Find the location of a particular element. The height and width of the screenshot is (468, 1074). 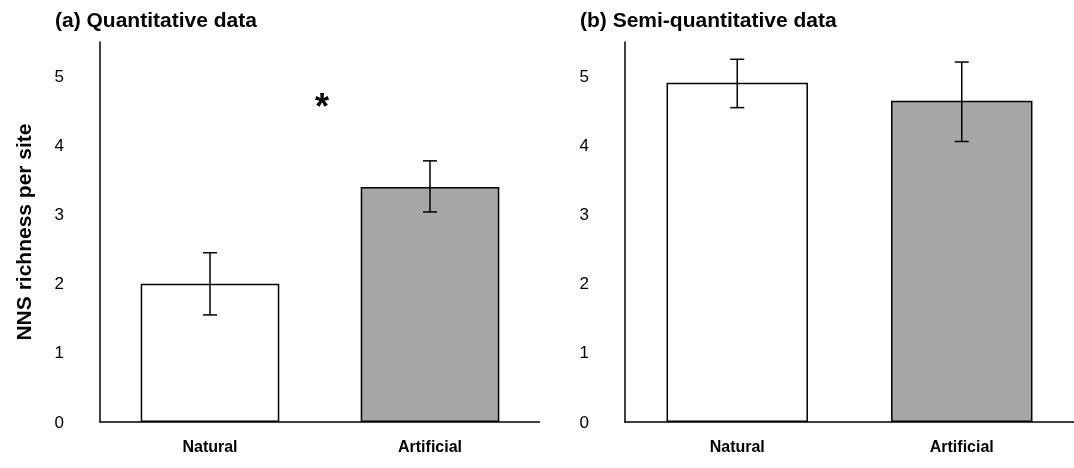

y-axis-title: NNS richness per site is located at coordinates (23, 232).